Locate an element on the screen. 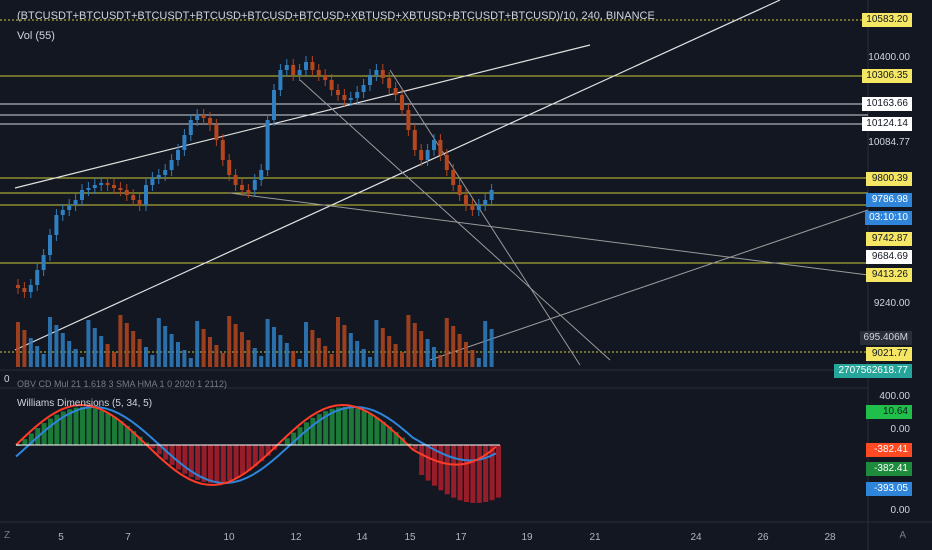 This screenshot has height=550, width=932. time-label: 12 is located at coordinates (296, 537).